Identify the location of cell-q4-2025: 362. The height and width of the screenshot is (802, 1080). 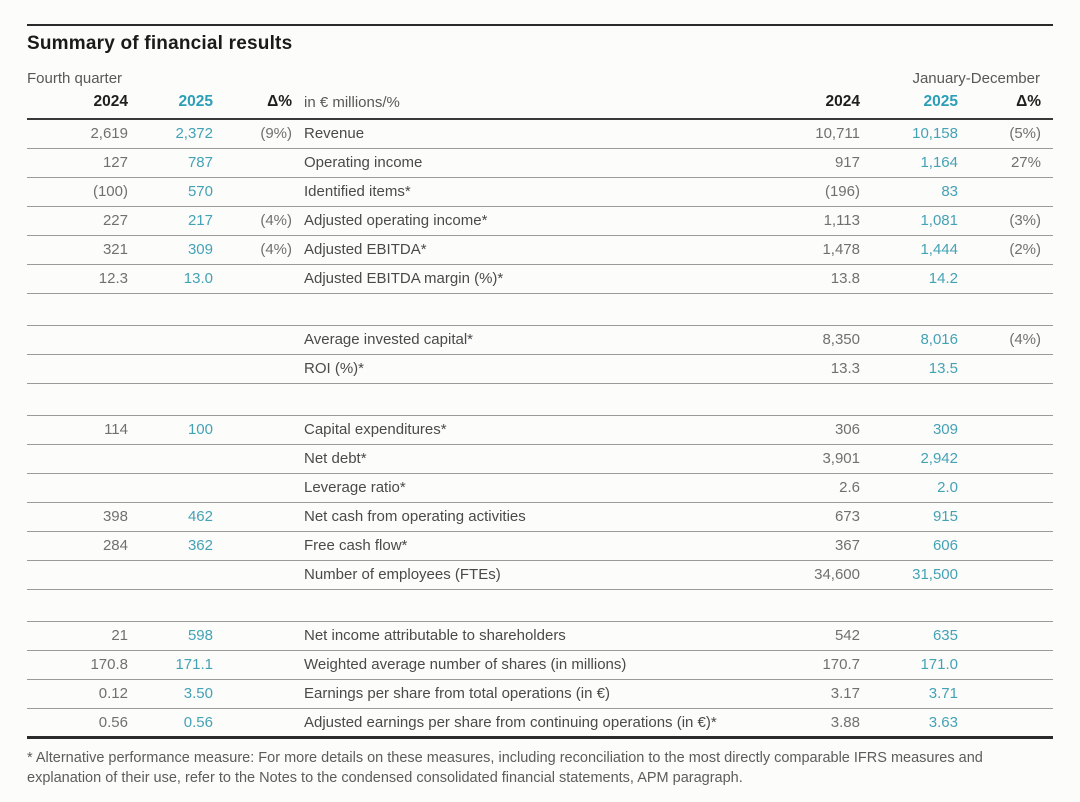
(170, 545).